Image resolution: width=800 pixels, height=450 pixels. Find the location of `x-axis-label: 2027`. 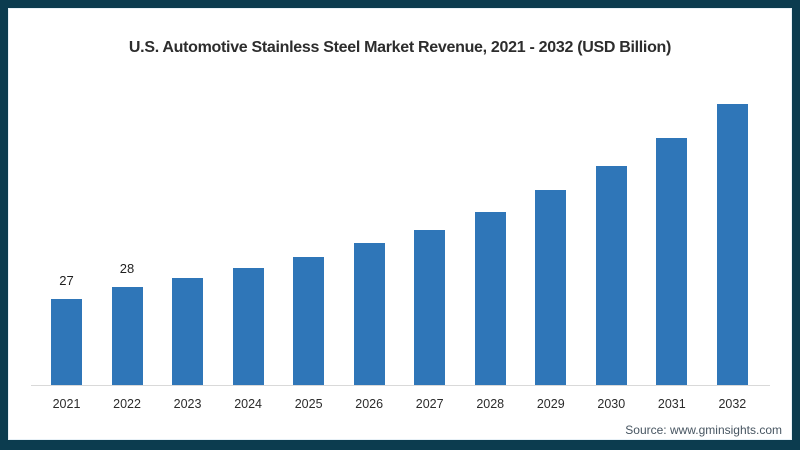

x-axis-label: 2027 is located at coordinates (429, 404).